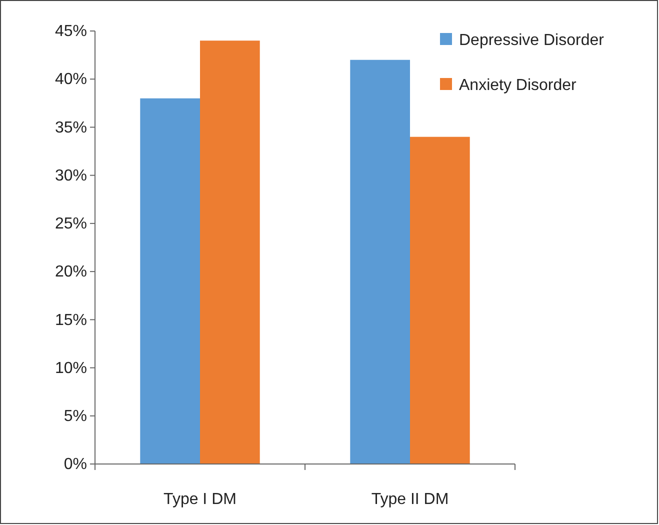 The width and height of the screenshot is (659, 525). What do you see at coordinates (70, 224) in the screenshot?
I see `y-tick-label: 25%` at bounding box center [70, 224].